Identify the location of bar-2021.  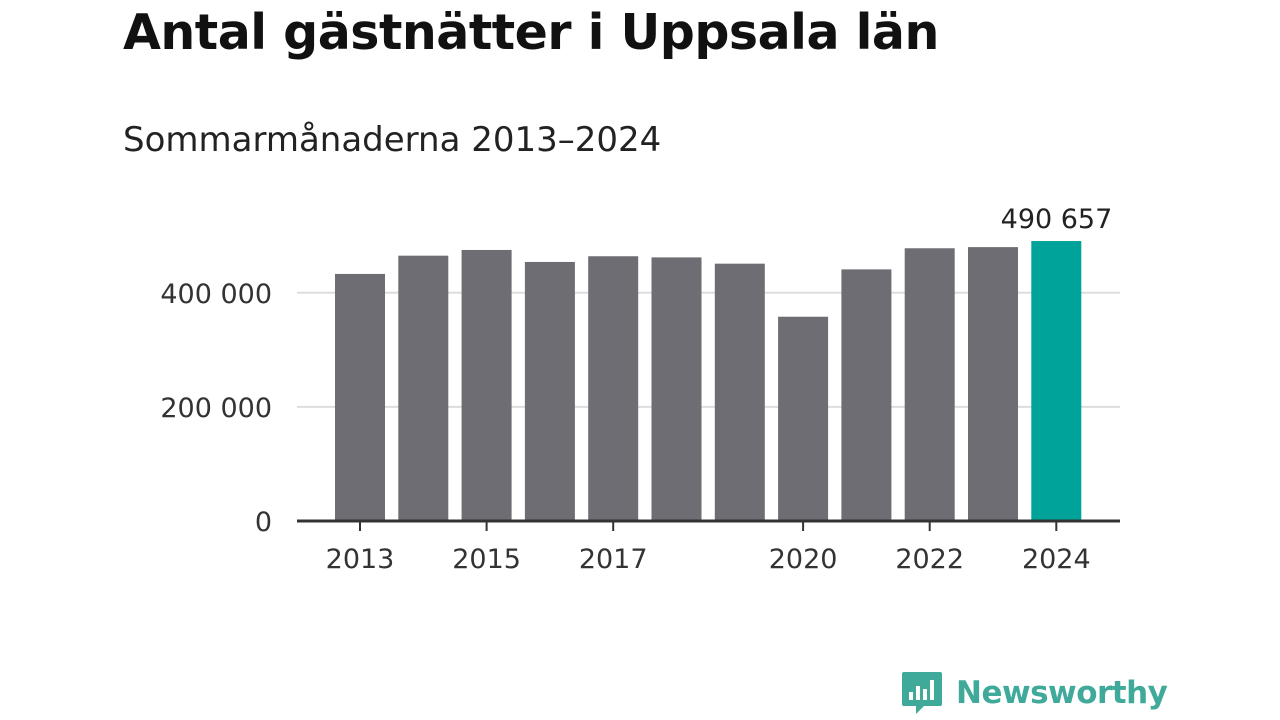
(866, 395).